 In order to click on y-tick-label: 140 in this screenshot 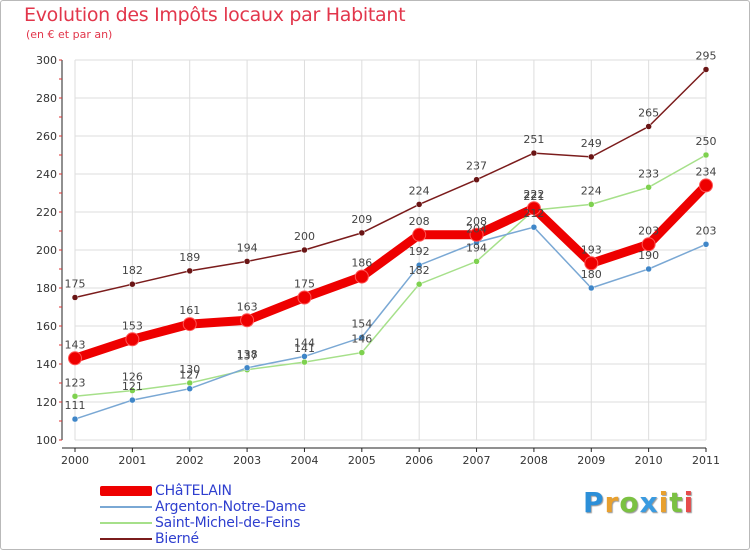, I will do `click(46, 364)`.